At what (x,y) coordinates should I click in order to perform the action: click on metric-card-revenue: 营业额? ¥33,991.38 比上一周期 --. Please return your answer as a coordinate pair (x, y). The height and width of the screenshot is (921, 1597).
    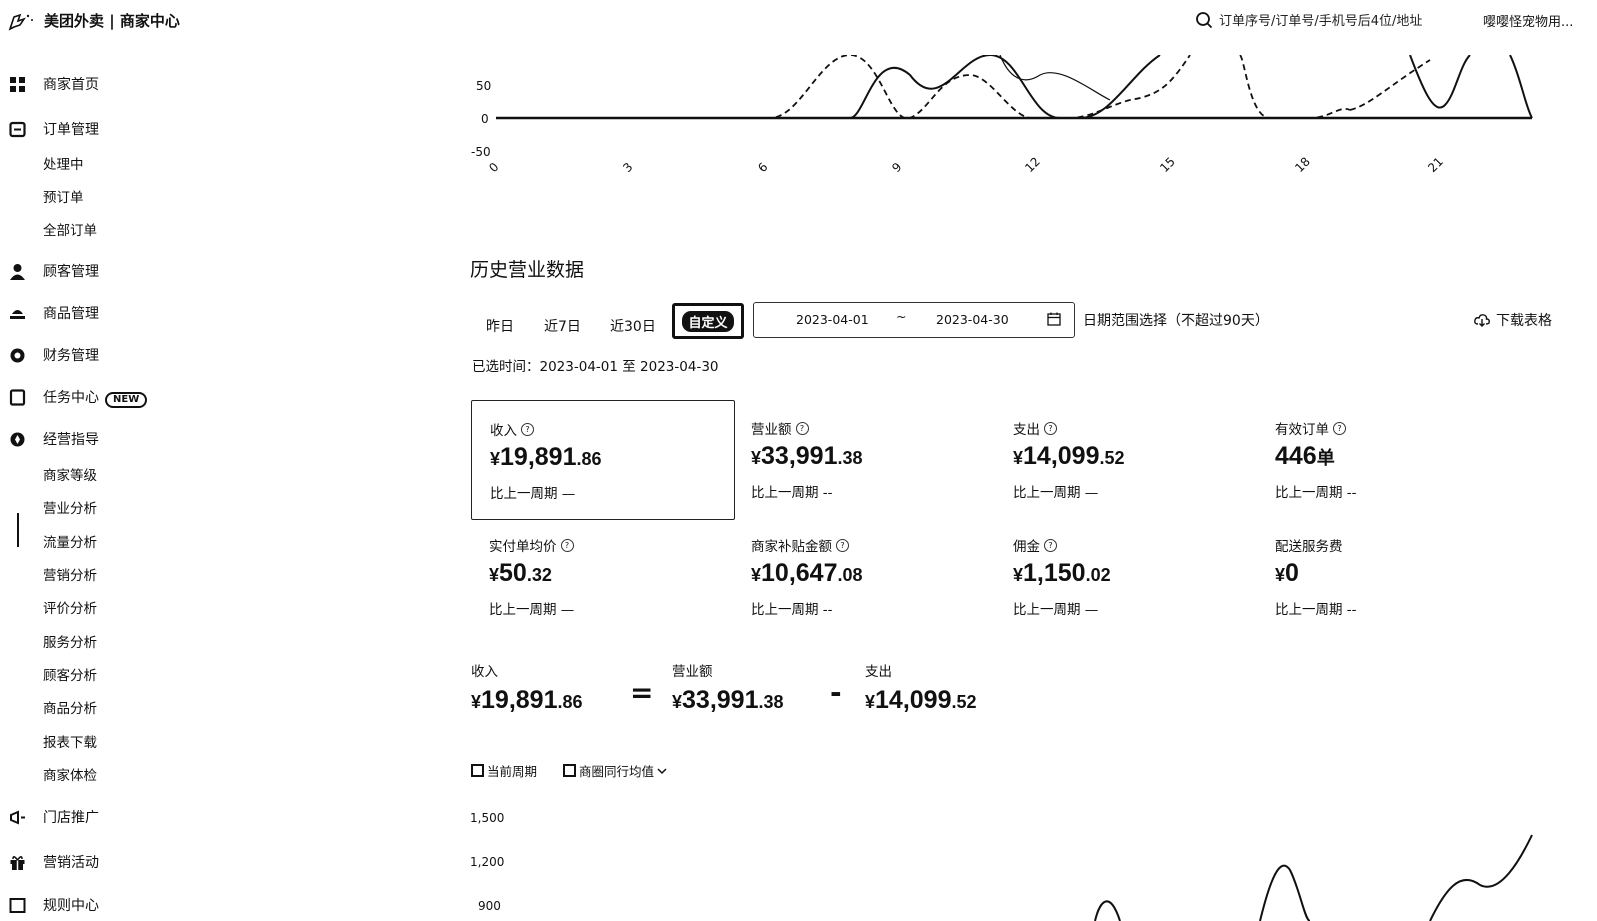
    Looking at the image, I should click on (864, 459).